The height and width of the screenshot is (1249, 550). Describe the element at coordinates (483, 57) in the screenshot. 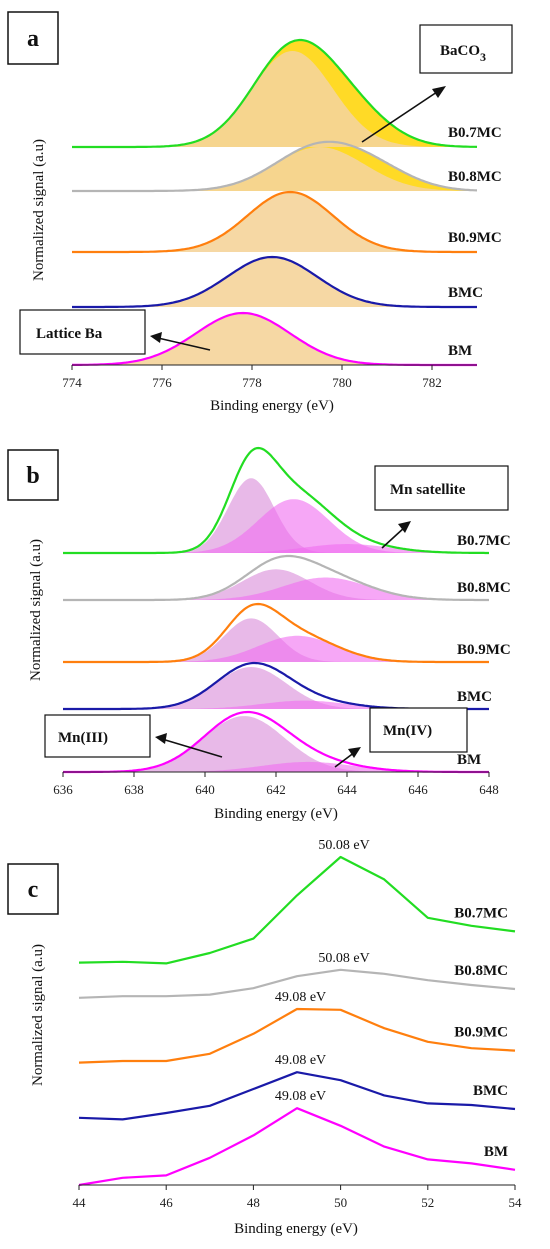

I see `a-baco3-sub: 3` at that location.